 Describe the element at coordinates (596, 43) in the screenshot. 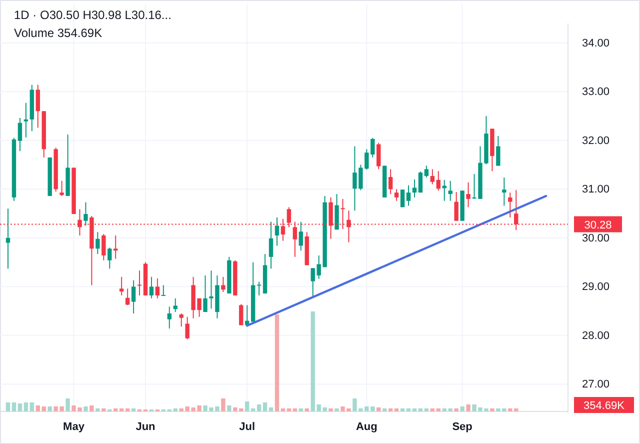

I see `y-tick-label: 34.00` at that location.